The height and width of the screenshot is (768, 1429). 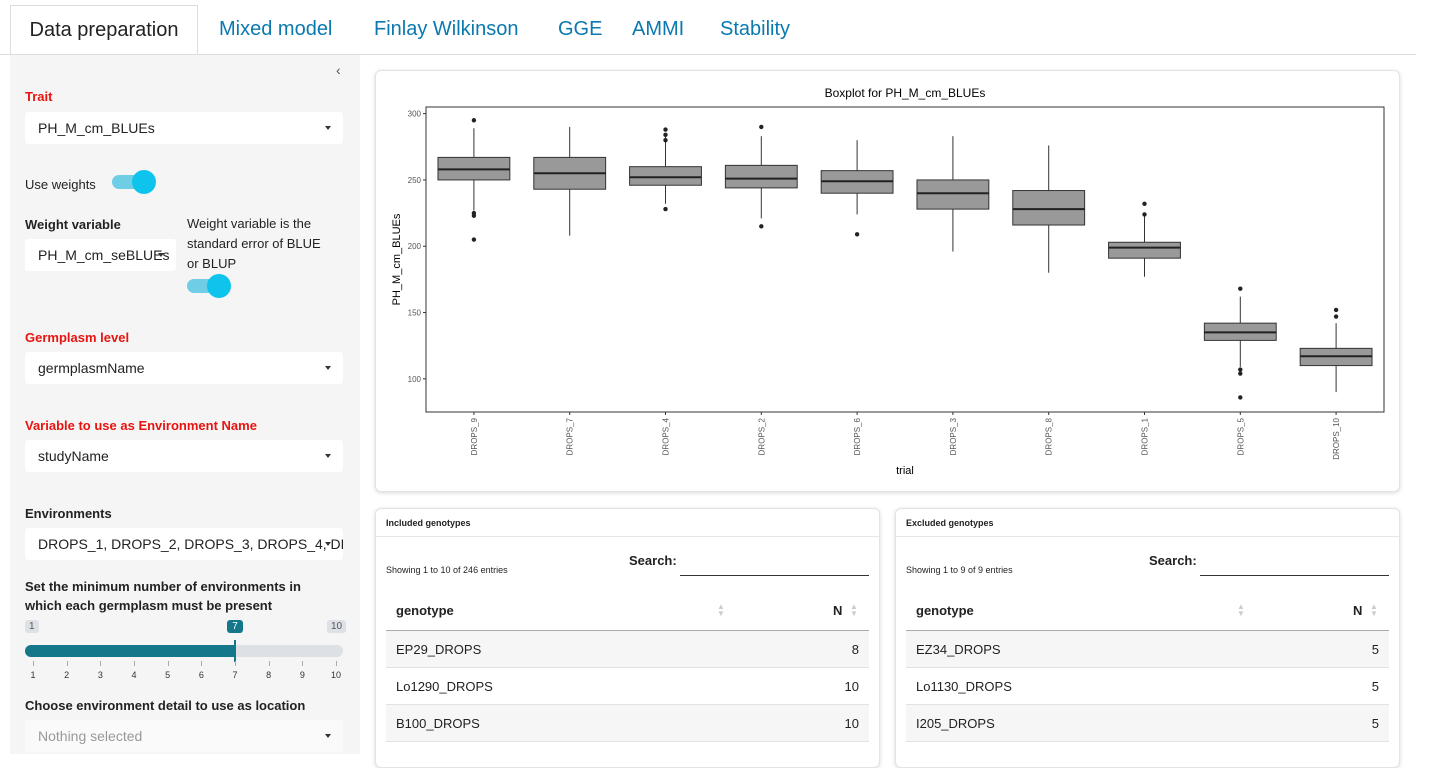 What do you see at coordinates (905, 471) in the screenshot?
I see `x-axis-label: trial` at bounding box center [905, 471].